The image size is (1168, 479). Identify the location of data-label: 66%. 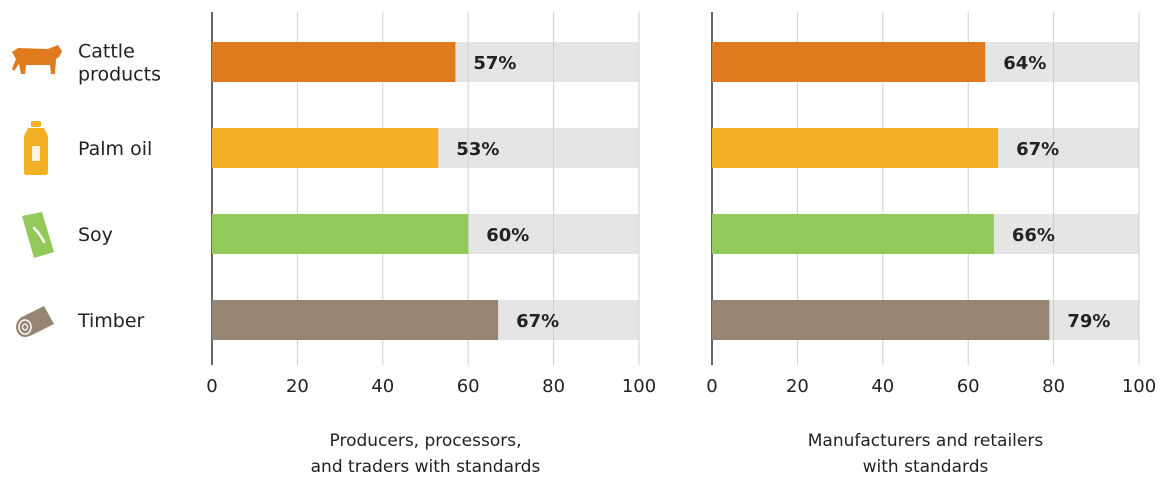
(1033, 235).